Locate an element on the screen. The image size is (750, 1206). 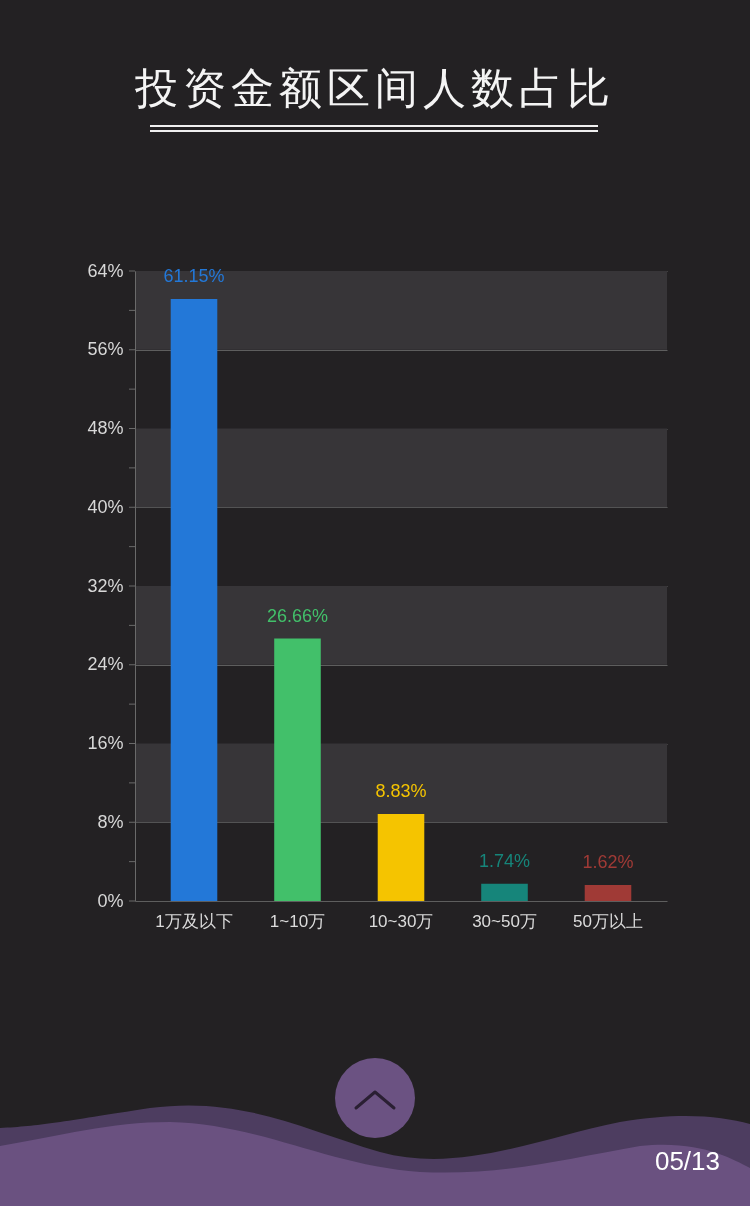
y-tick-label: 8% is located at coordinates (110, 821).